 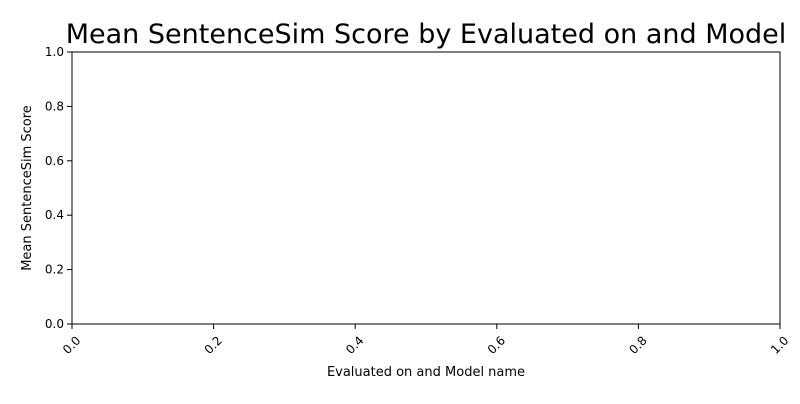 I want to click on y-tick-label: 0.6, so click(x=54, y=161).